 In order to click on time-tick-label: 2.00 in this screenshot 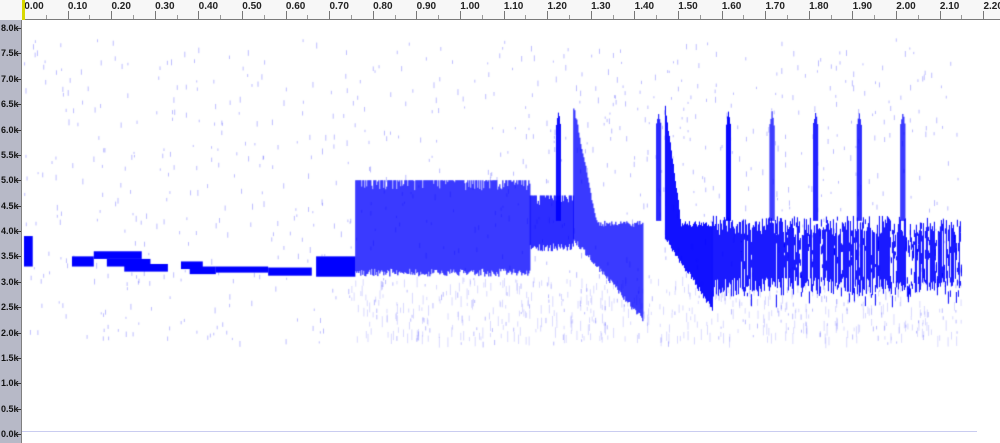, I will do `click(906, 6)`.